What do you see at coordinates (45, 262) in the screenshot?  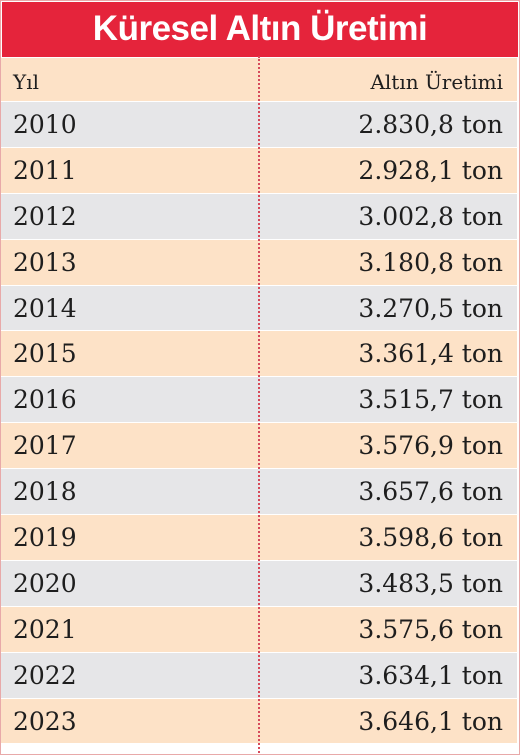 I see `year-cell: 2013` at bounding box center [45, 262].